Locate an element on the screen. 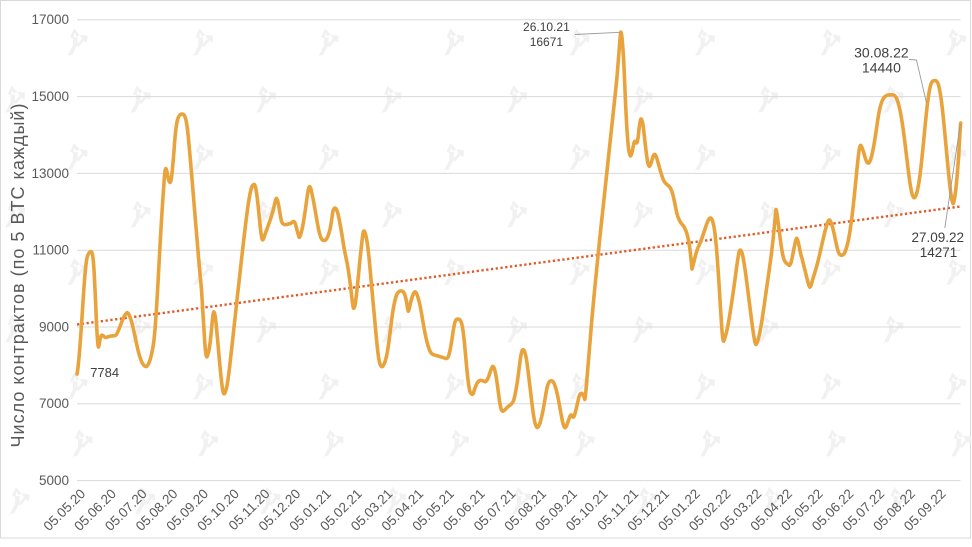 The height and width of the screenshot is (547, 972). svg-text: 9000 is located at coordinates (54, 326).